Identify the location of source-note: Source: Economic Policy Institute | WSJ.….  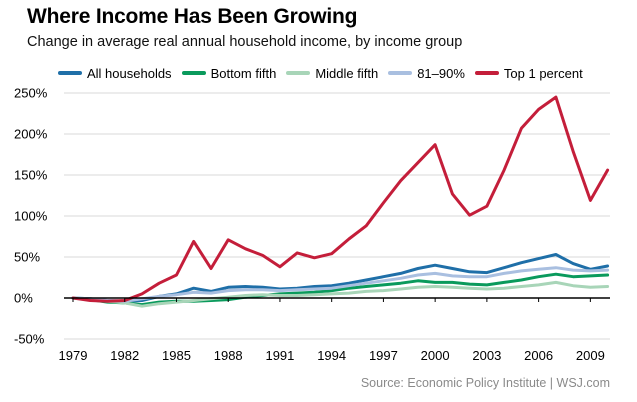
(485, 383).